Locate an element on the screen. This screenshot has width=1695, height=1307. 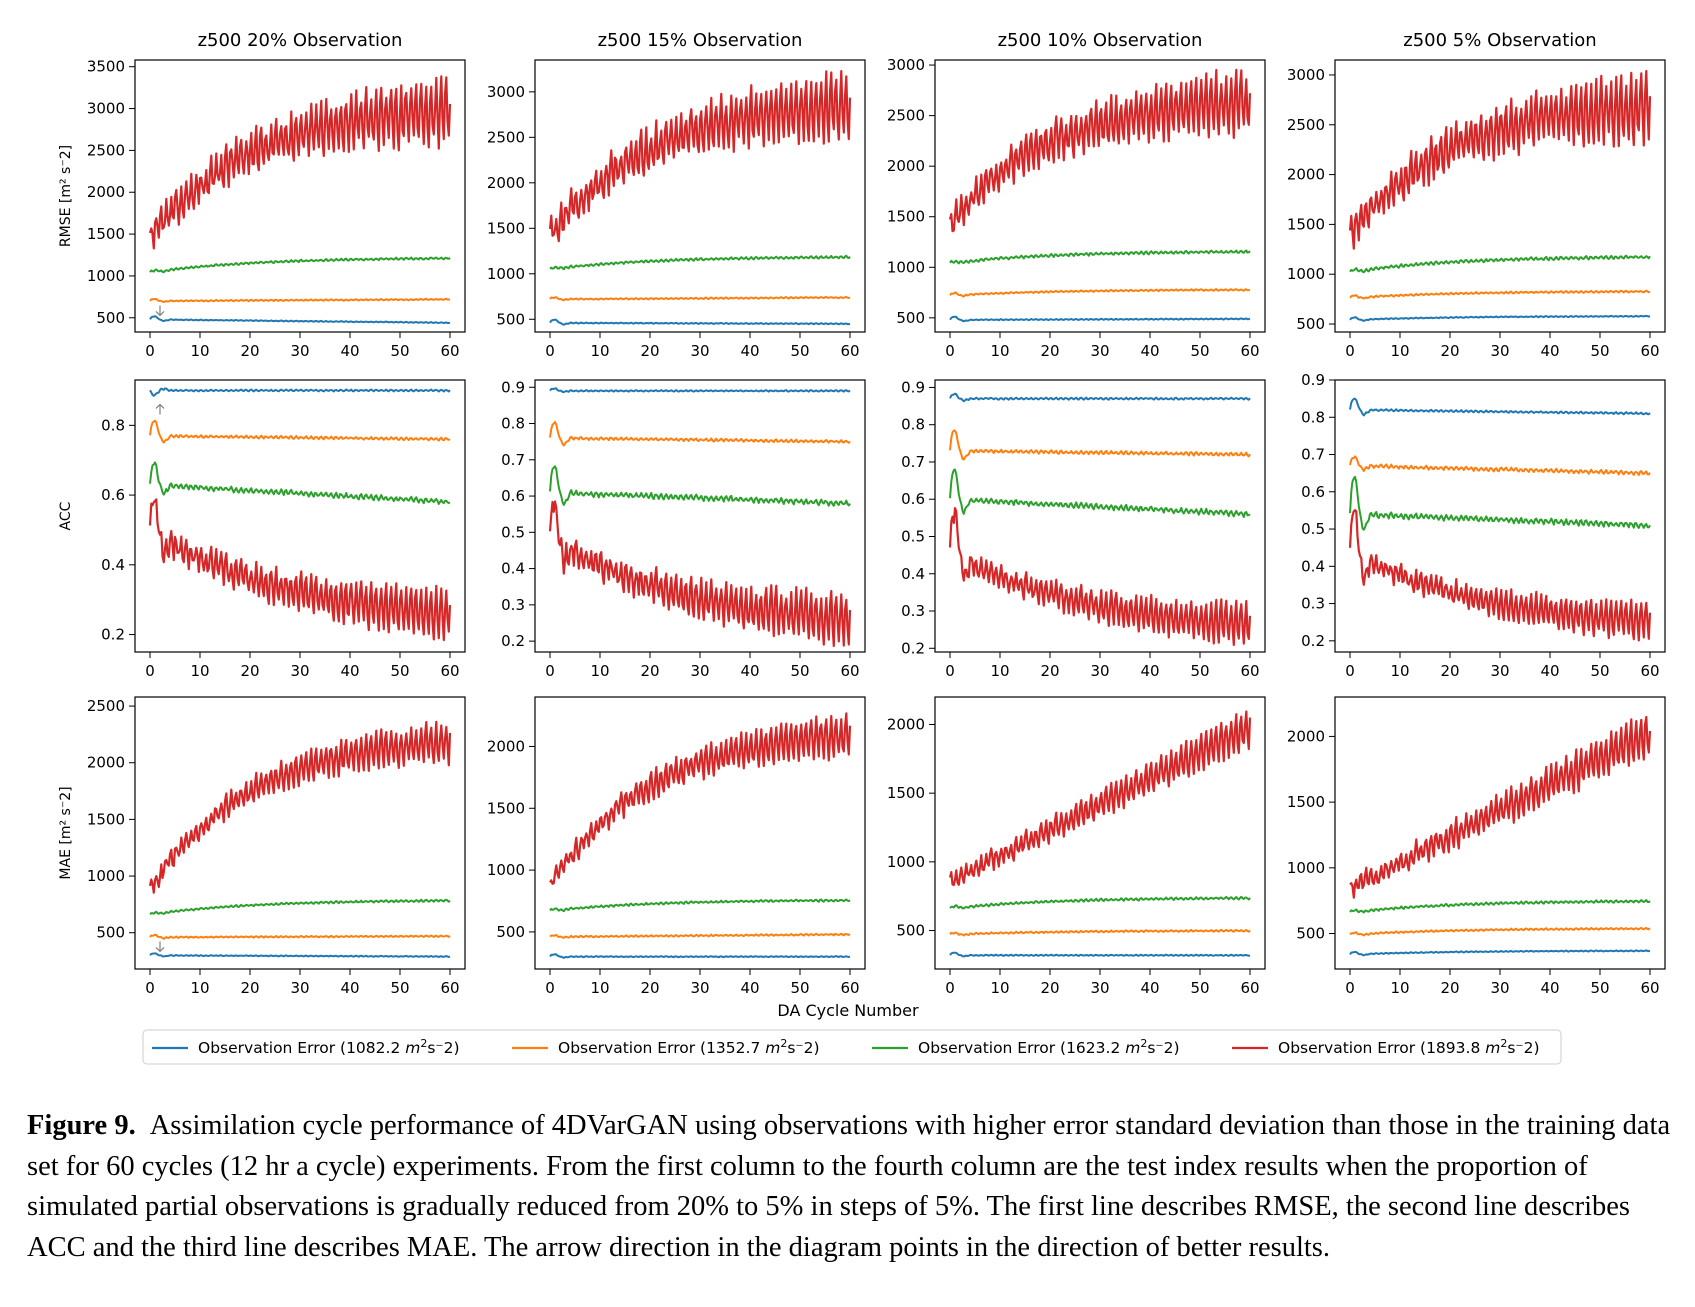
y-tick-label: 0.7 is located at coordinates (913, 462).